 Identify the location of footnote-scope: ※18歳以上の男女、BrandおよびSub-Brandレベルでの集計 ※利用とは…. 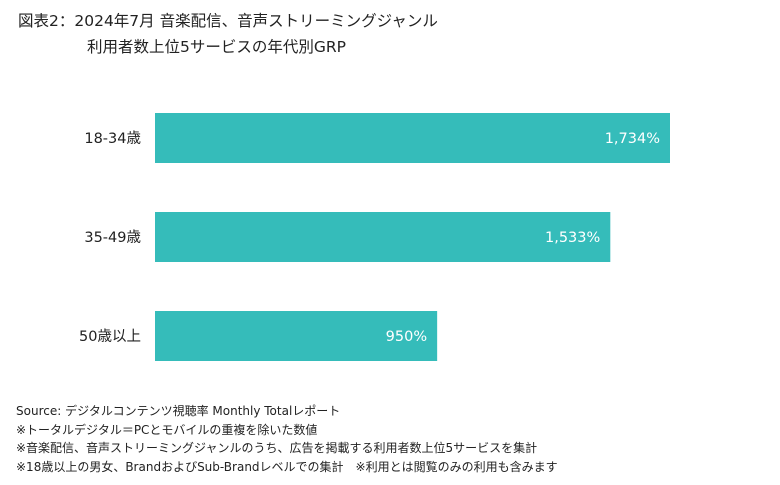
(287, 466).